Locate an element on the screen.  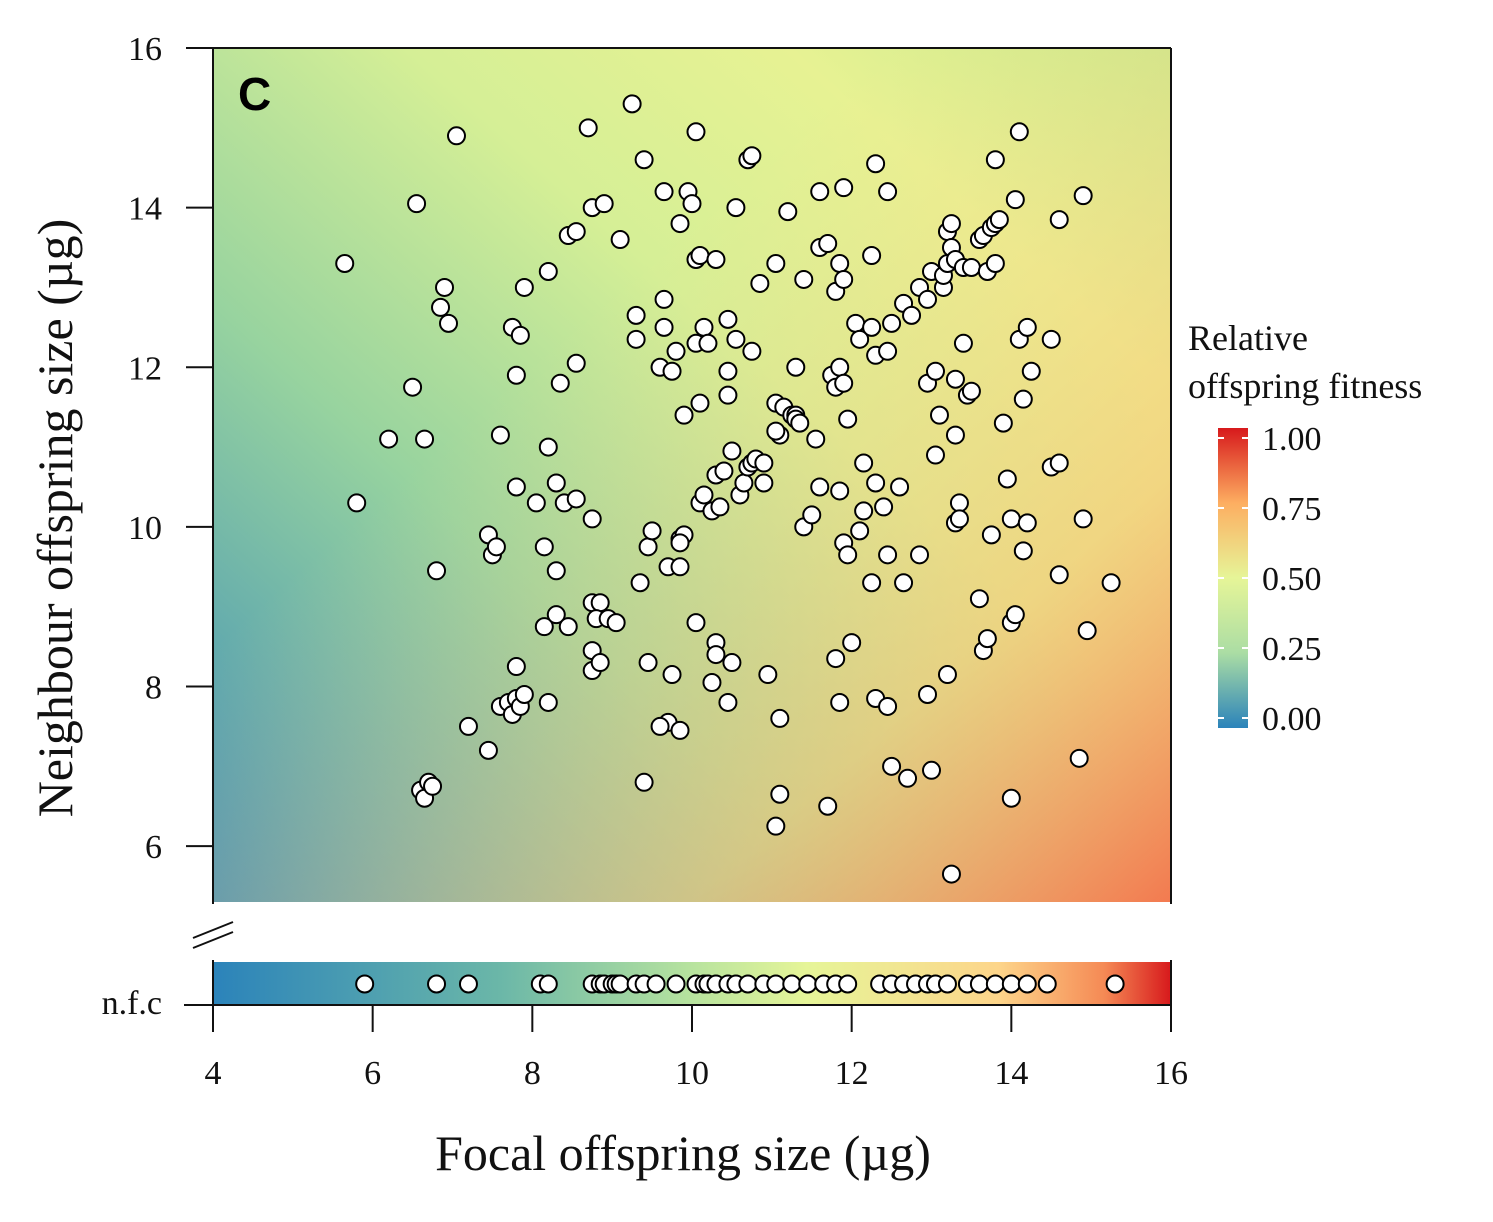
legend-title-line2: offspring fitness is located at coordinates (1305, 386).